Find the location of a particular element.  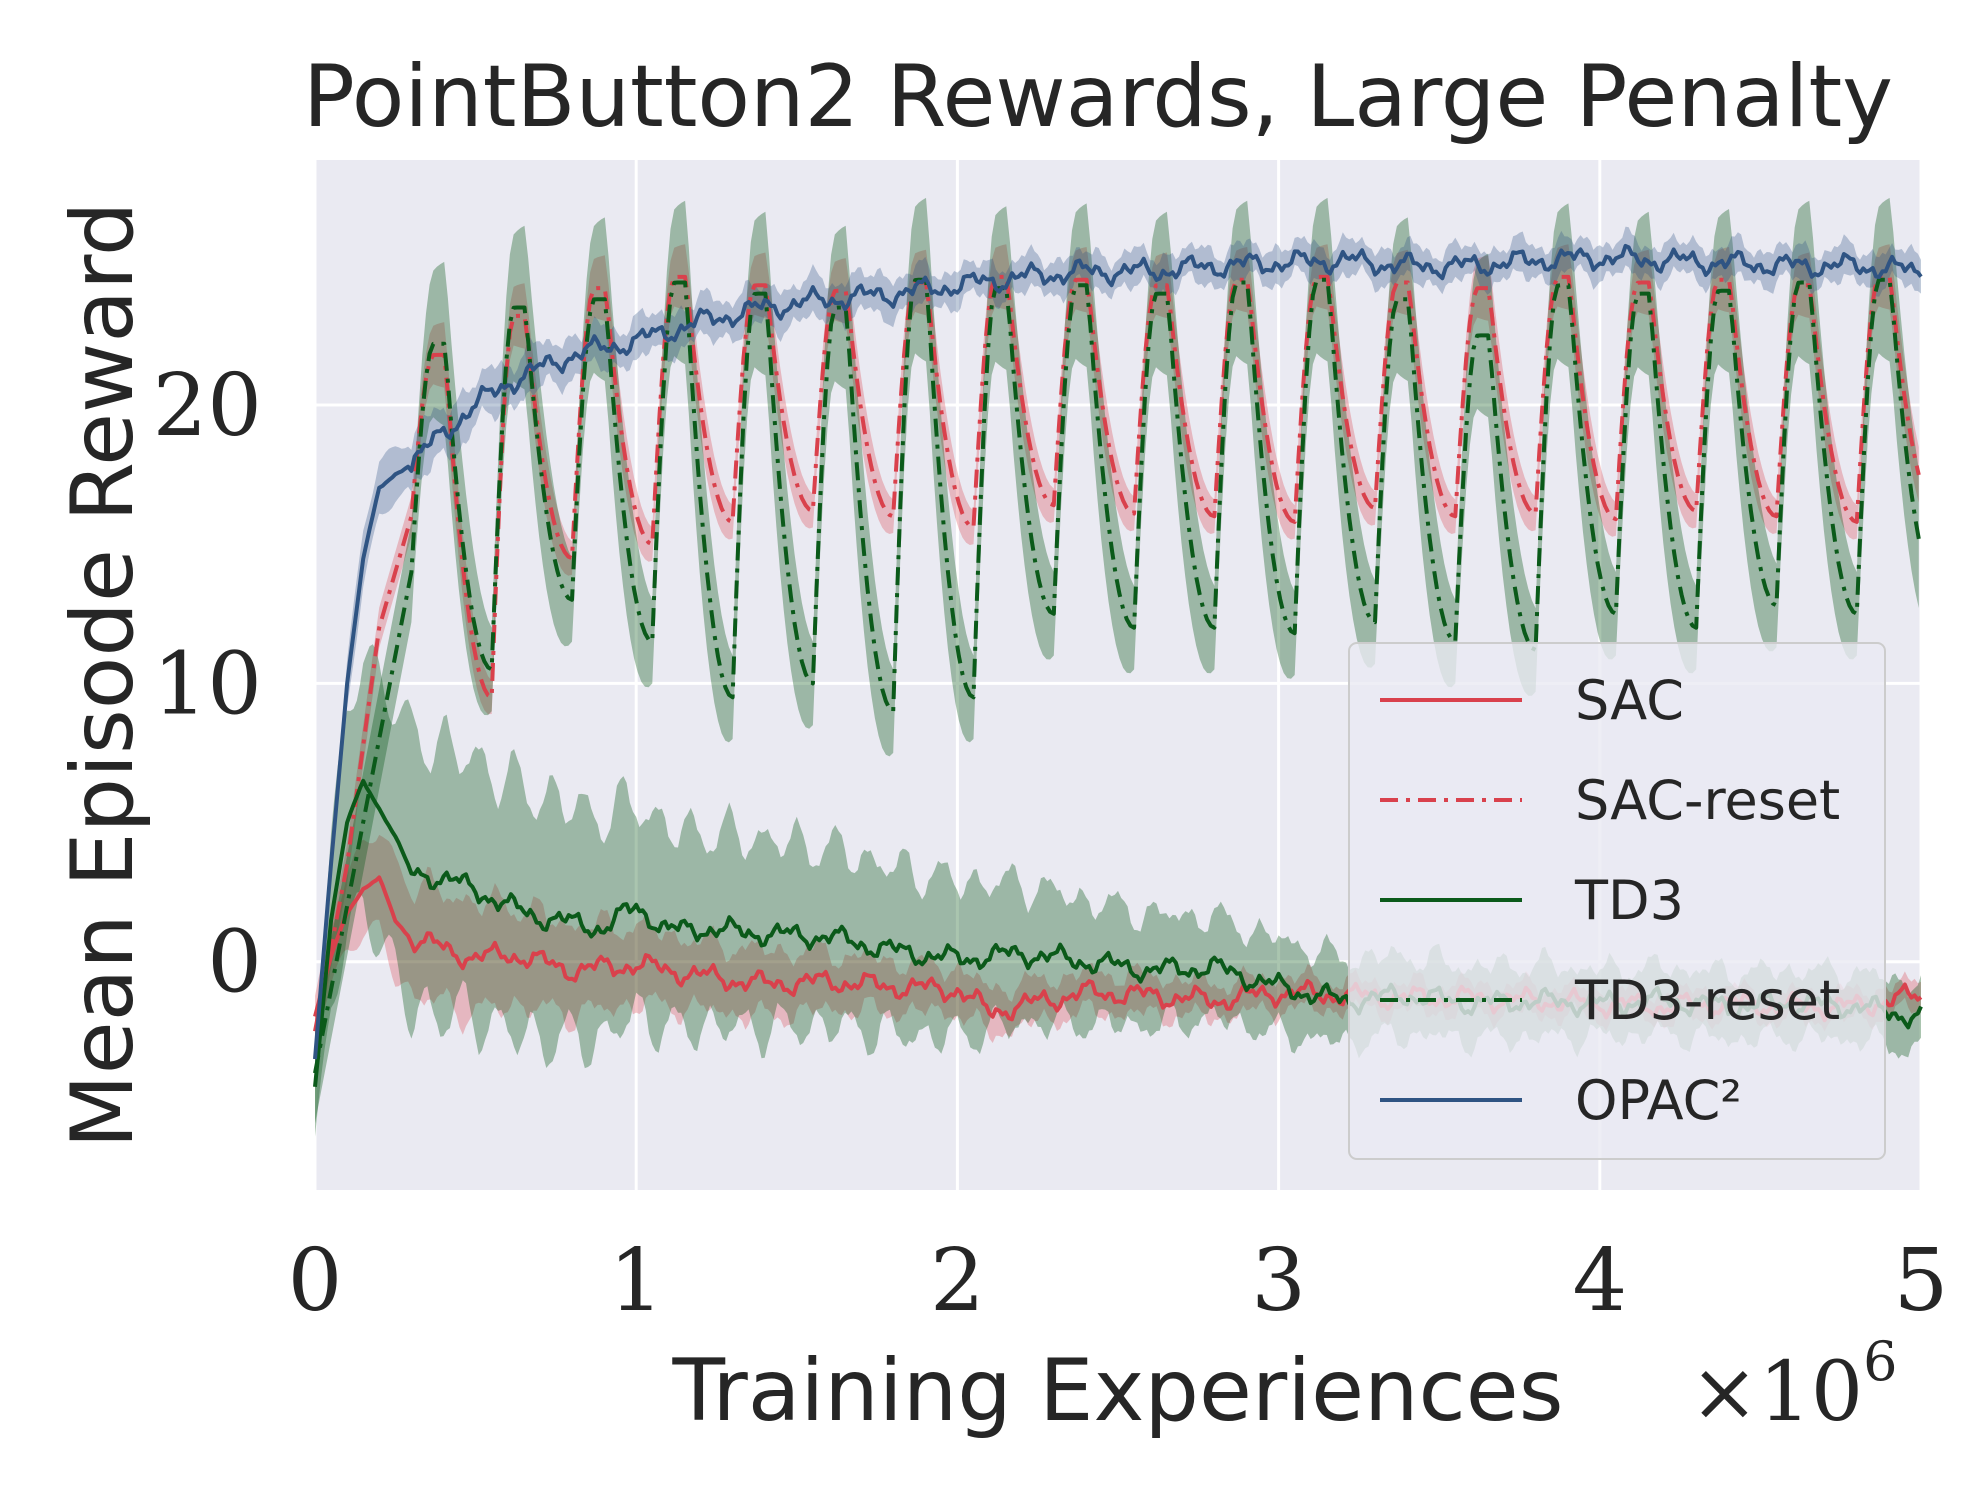

y-axis-label: Mean Episode Reward is located at coordinates (103, 674).